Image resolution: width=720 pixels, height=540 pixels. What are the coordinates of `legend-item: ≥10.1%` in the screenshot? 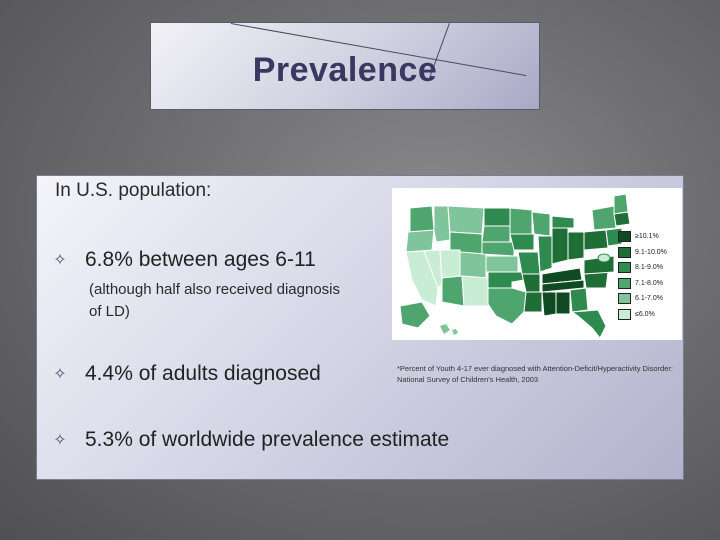 It's located at (642, 237).